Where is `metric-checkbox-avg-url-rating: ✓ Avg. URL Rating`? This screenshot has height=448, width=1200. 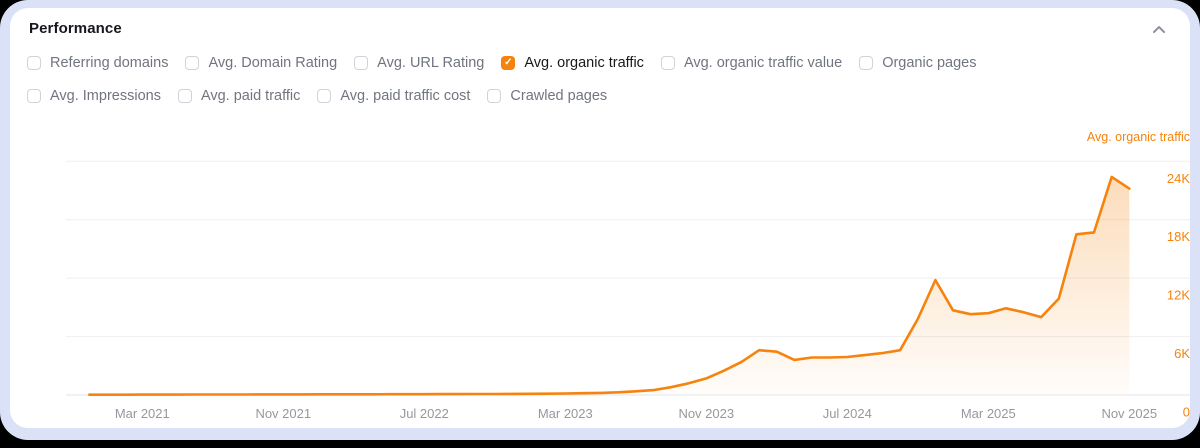 metric-checkbox-avg-url-rating: ✓ Avg. URL Rating is located at coordinates (419, 63).